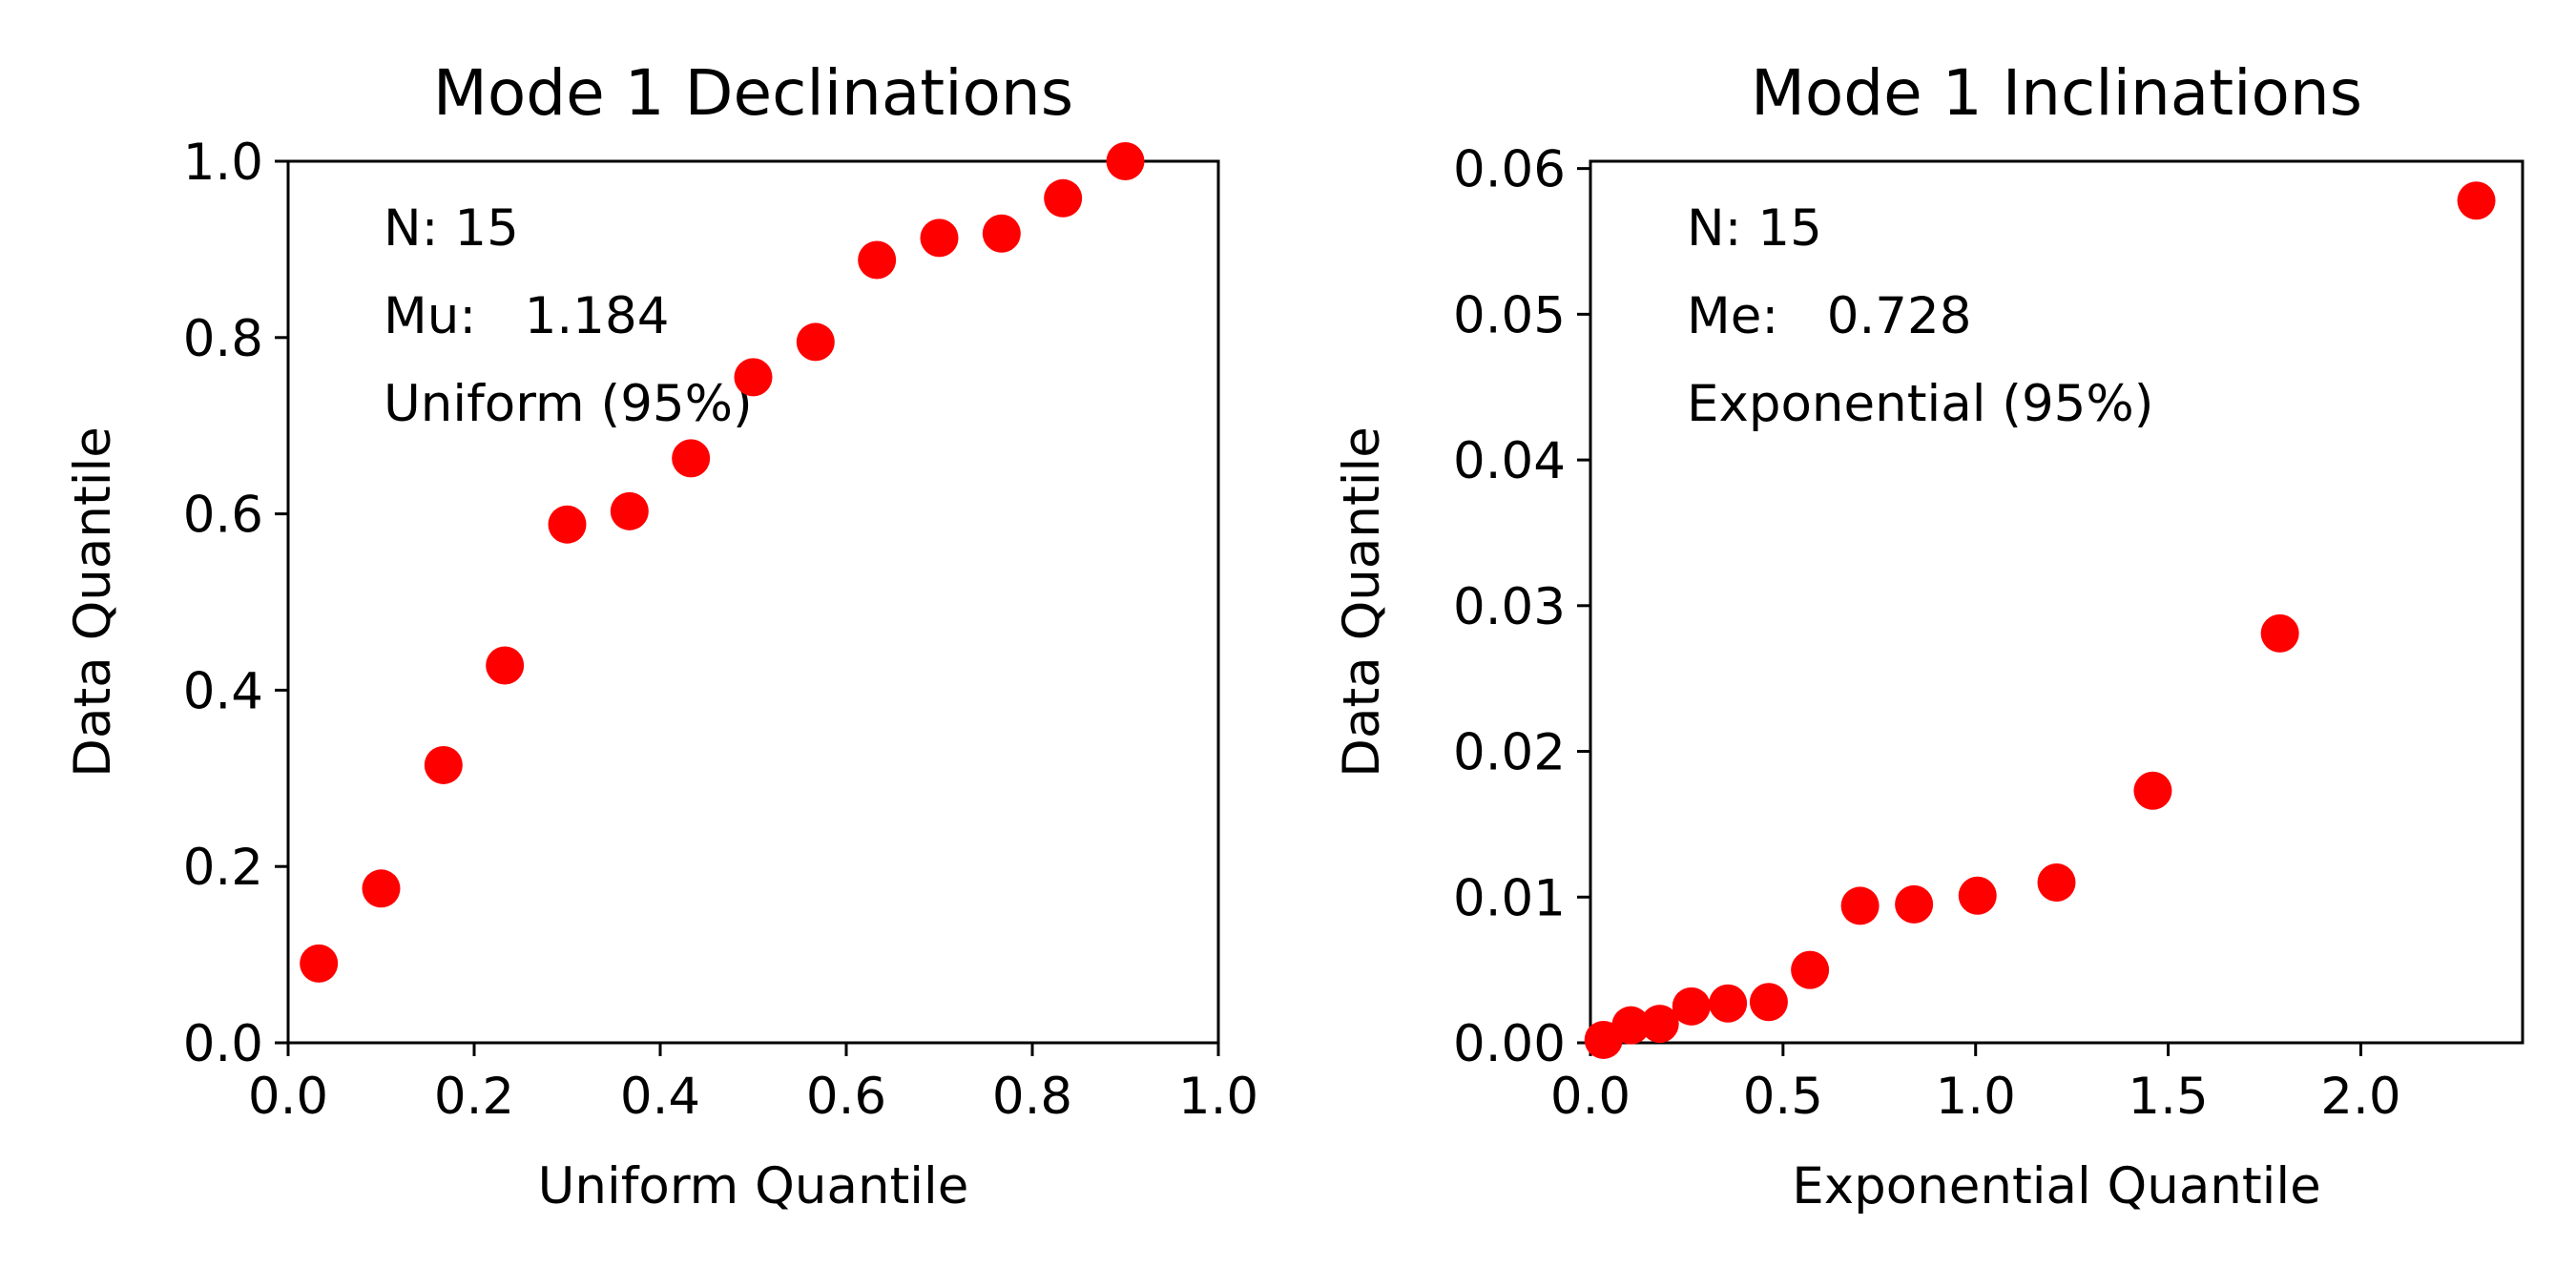 The width and height of the screenshot is (2576, 1288). What do you see at coordinates (1920, 404) in the screenshot?
I see `stats-annotation: Exponential (95%)` at bounding box center [1920, 404].